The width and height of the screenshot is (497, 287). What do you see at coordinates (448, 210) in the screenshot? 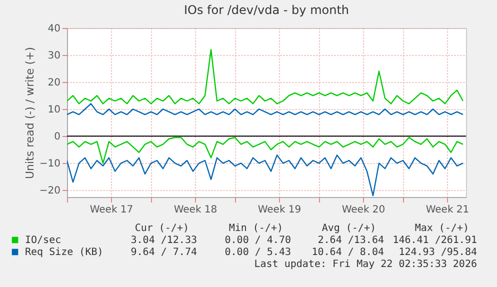
I see `x-tick-label: Week 21` at bounding box center [448, 210].